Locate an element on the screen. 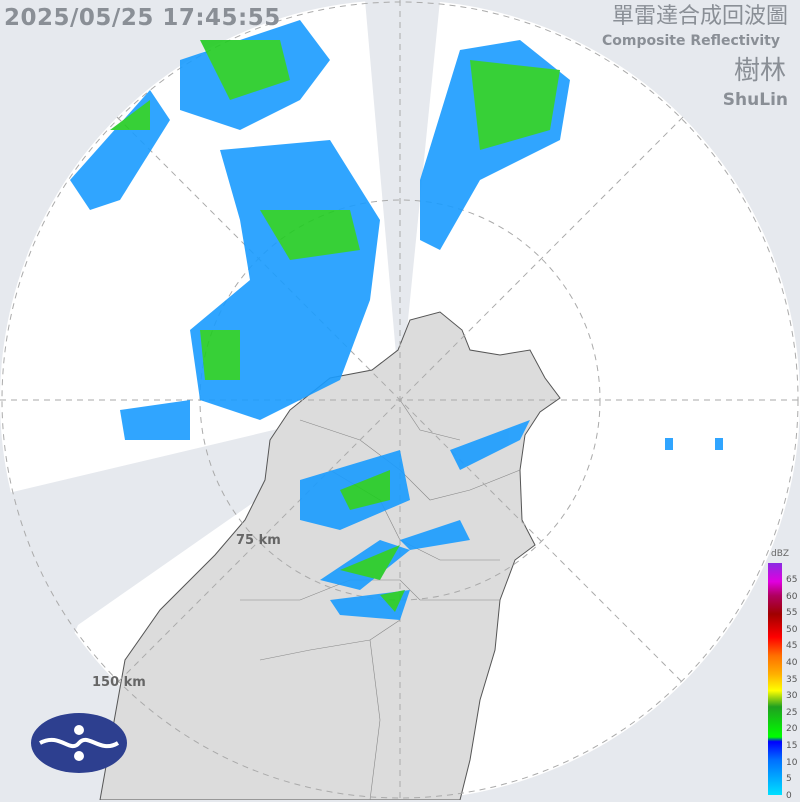 This screenshot has height=802, width=800. legend-tick: 45 is located at coordinates (792, 646).